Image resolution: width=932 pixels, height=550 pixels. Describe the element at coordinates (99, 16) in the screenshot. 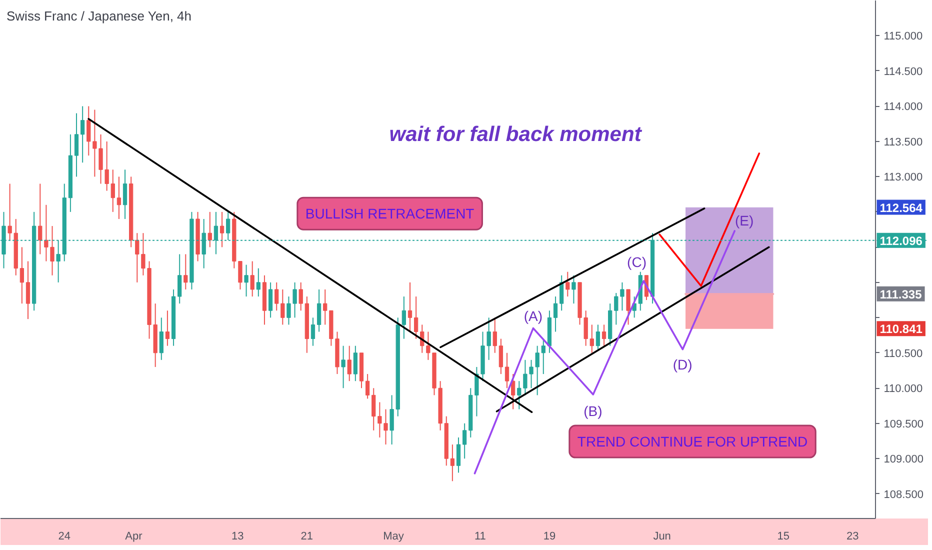

I see `text: Swiss Franc / Japanese Yen, 4h` at that location.